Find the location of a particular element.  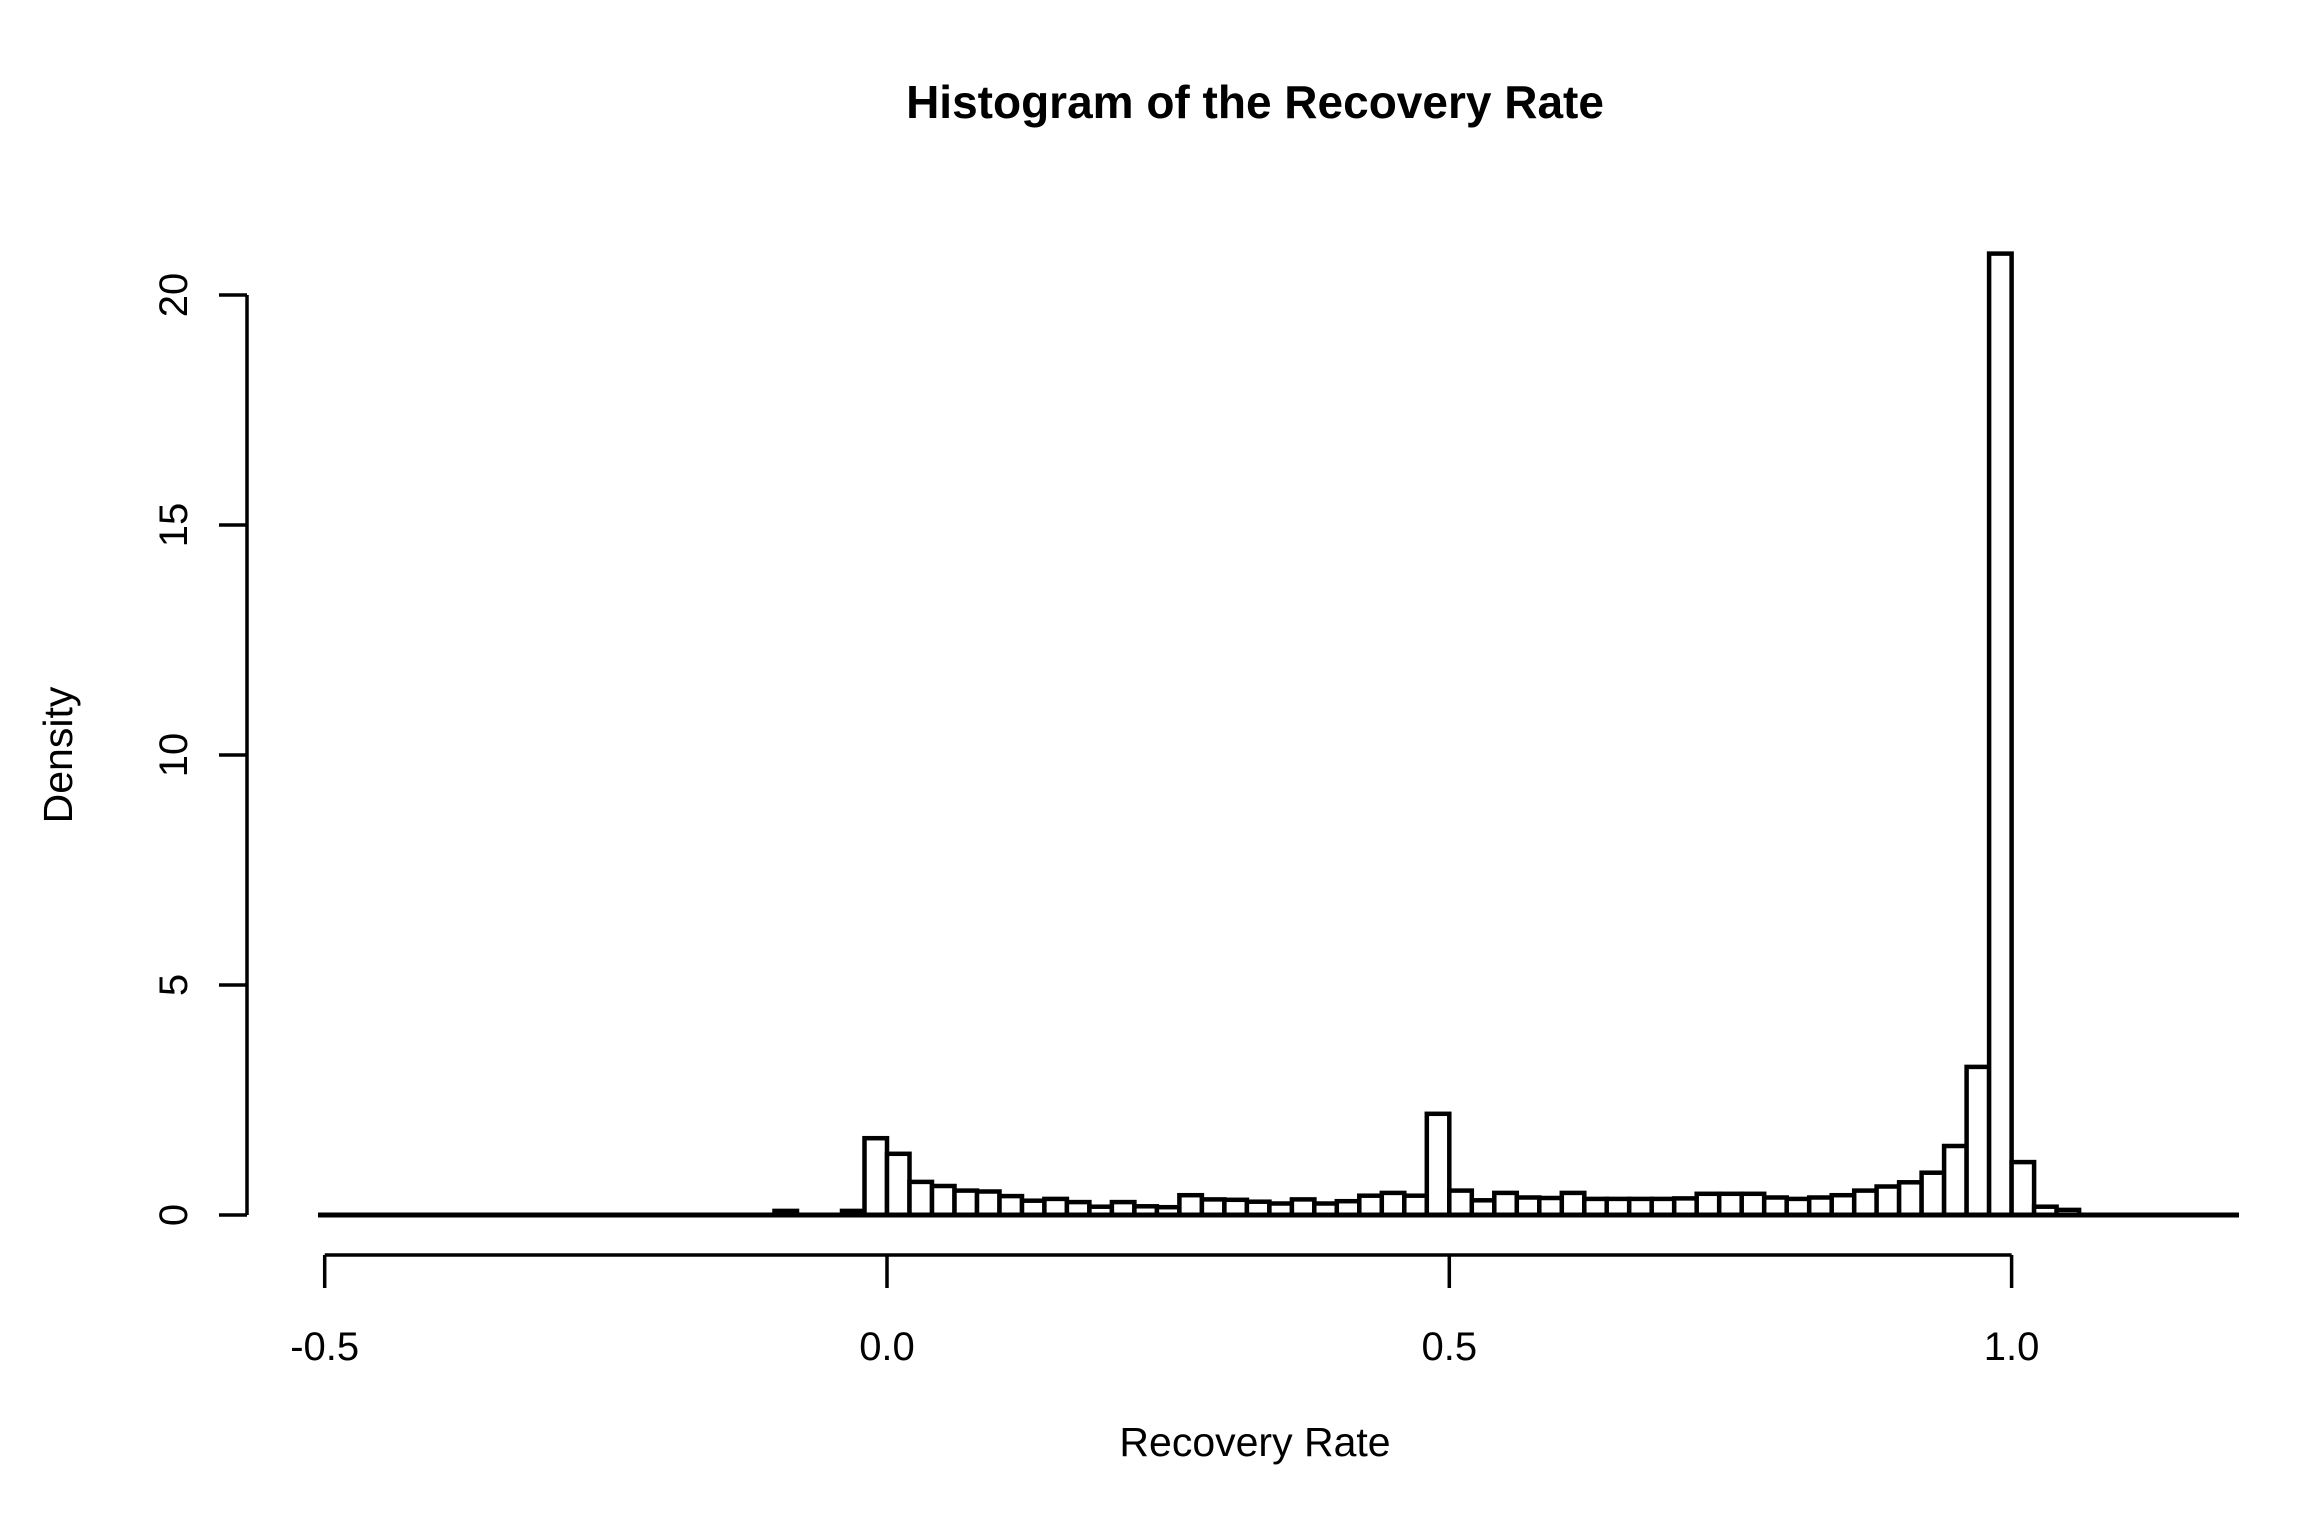

x-axis-label: Recovery Rate is located at coordinates (1254, 1442).